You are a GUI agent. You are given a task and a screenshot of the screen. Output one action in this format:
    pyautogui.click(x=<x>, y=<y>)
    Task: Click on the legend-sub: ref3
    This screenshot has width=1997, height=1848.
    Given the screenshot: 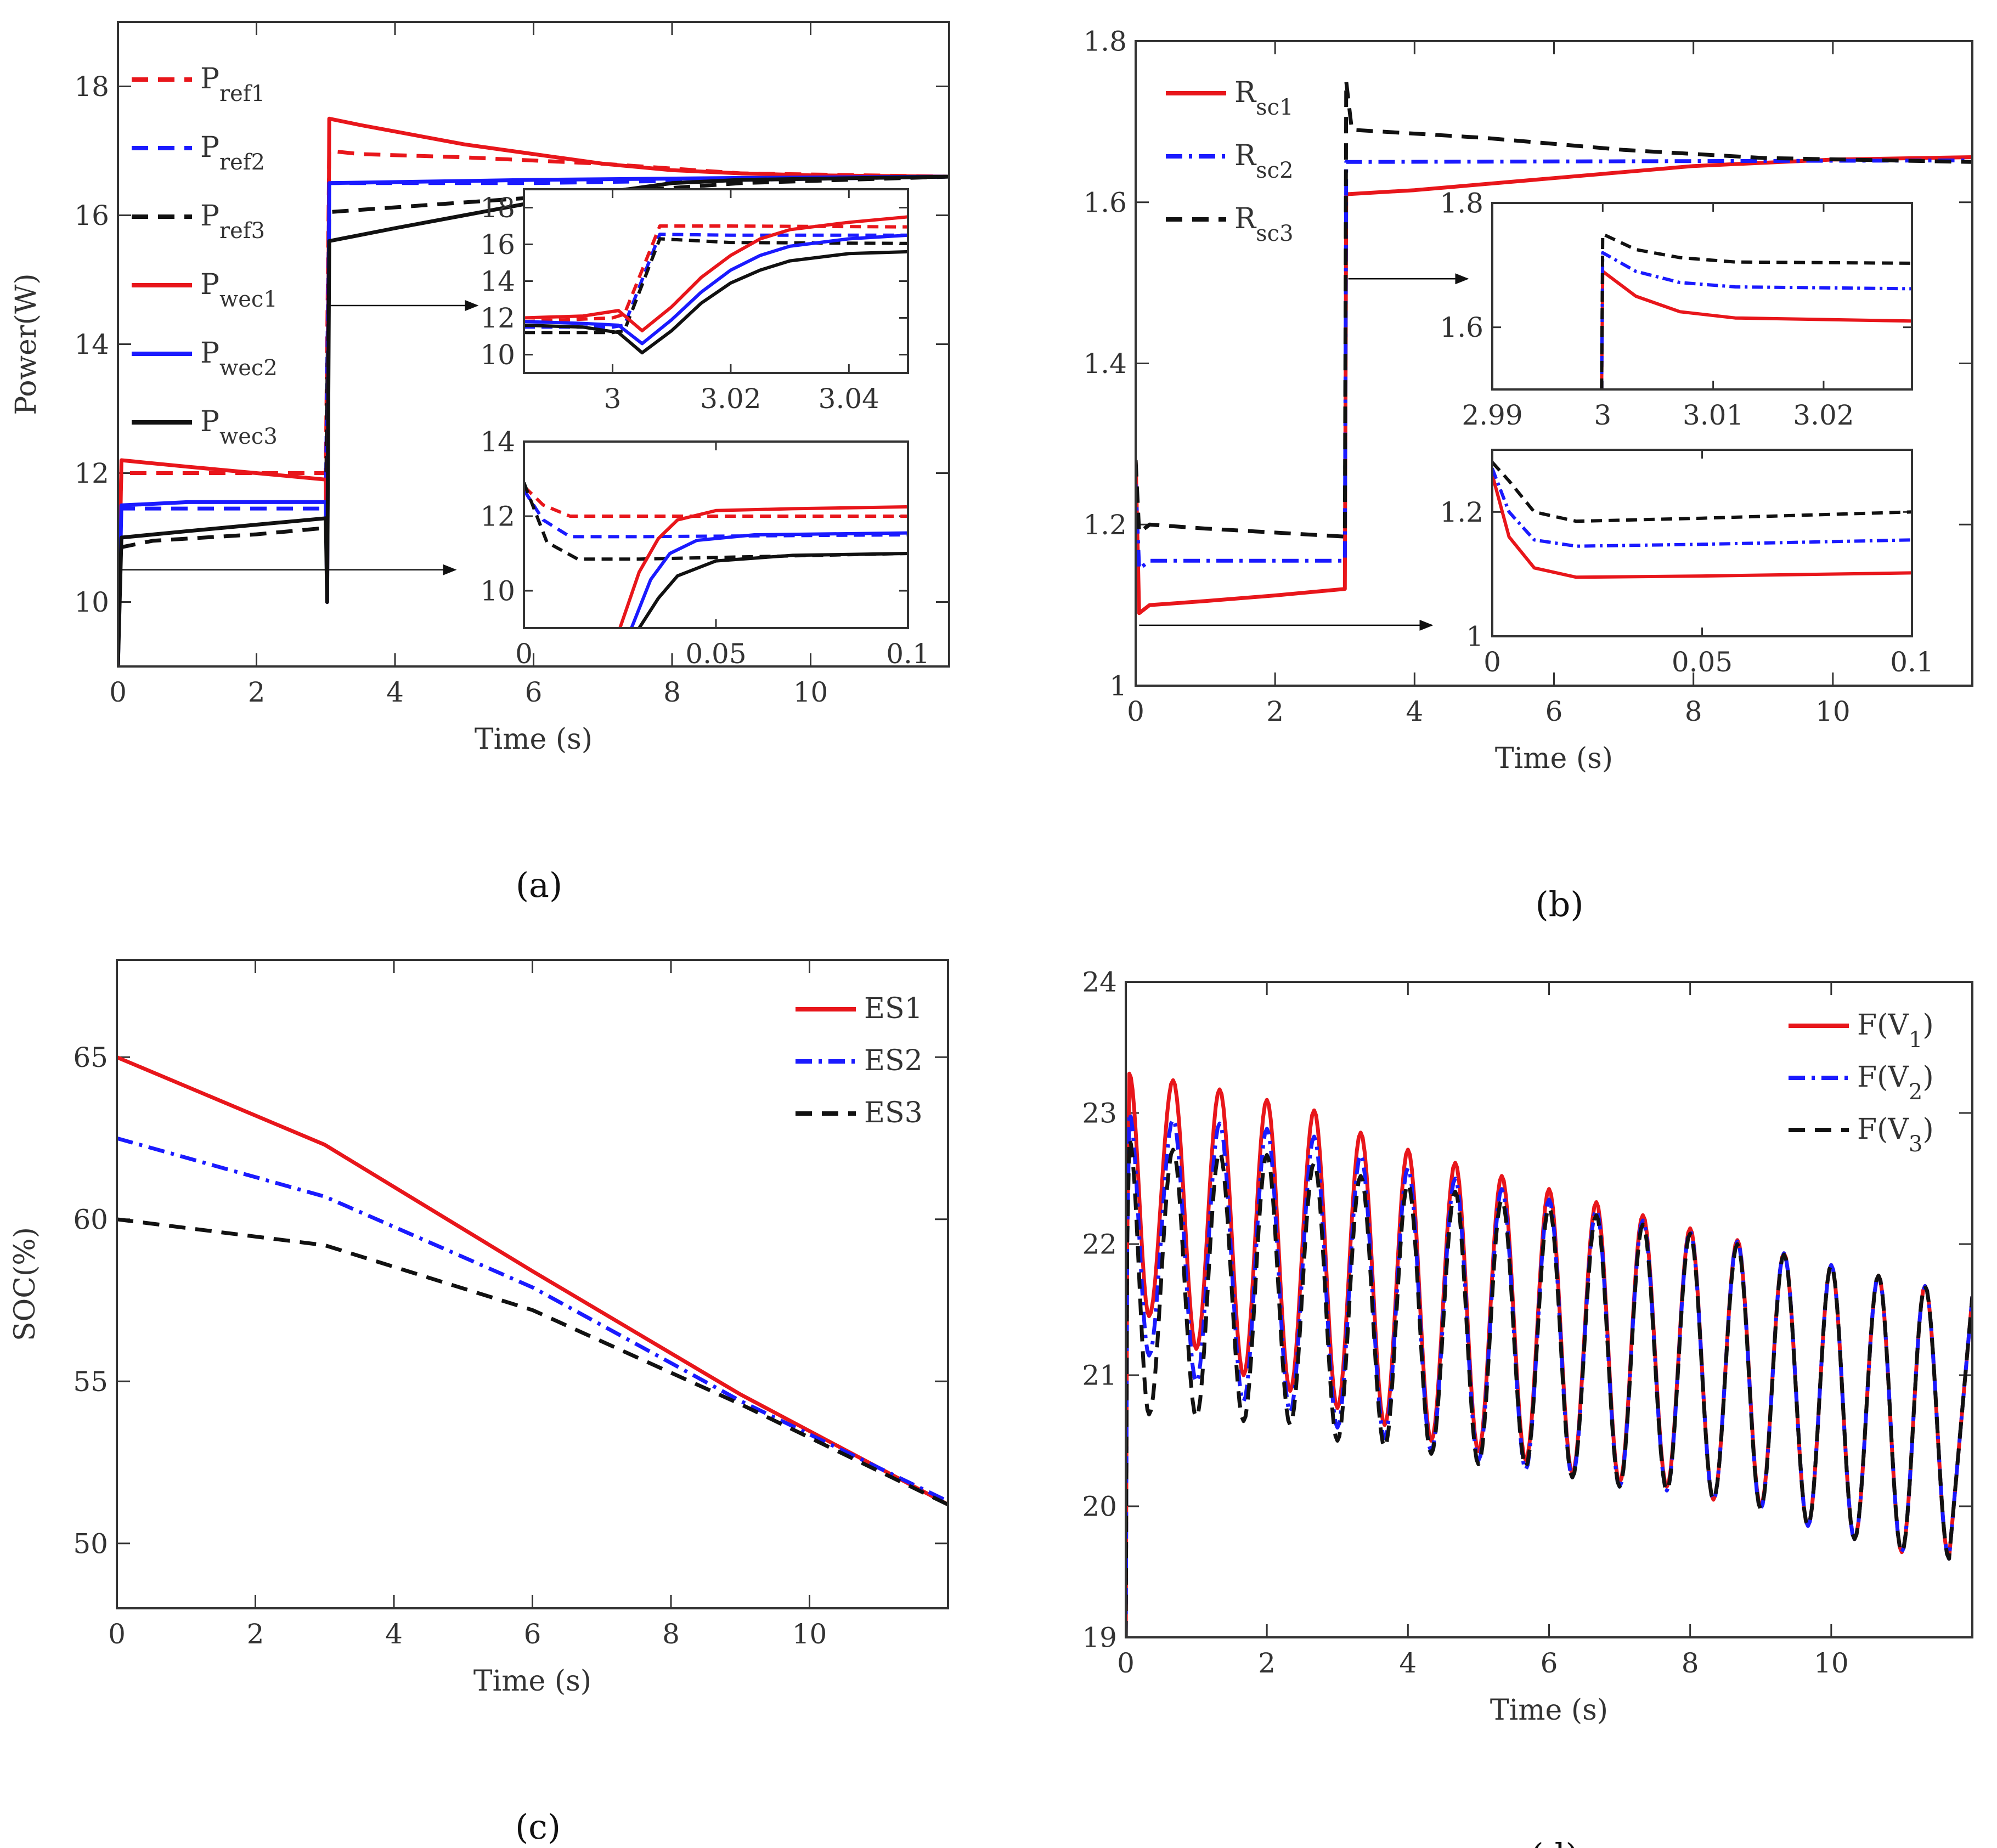 What is the action you would take?
    pyautogui.click(x=242, y=231)
    